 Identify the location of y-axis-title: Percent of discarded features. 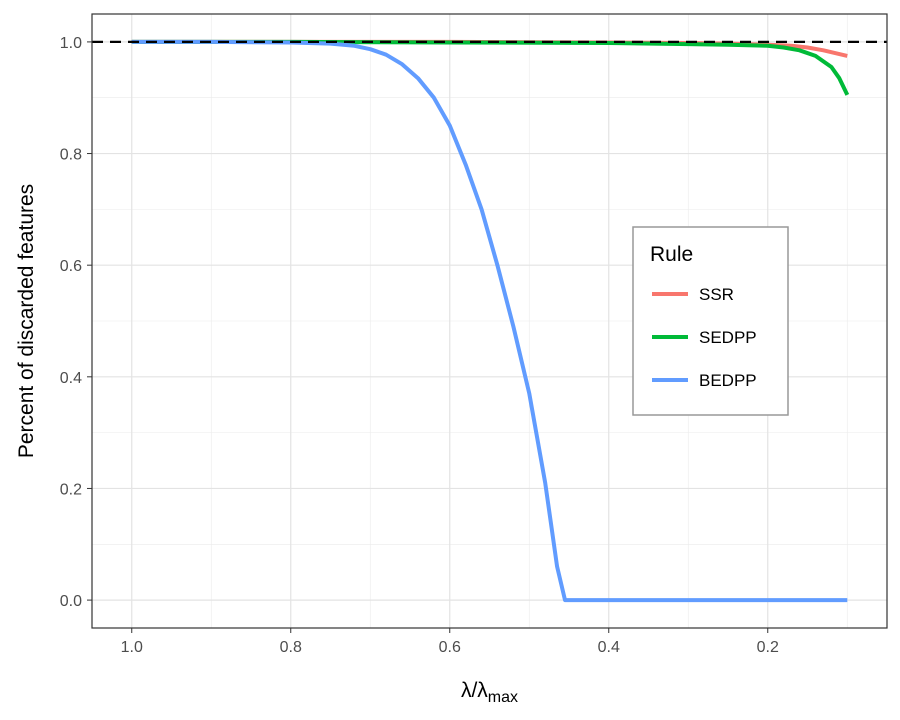
(26, 321).